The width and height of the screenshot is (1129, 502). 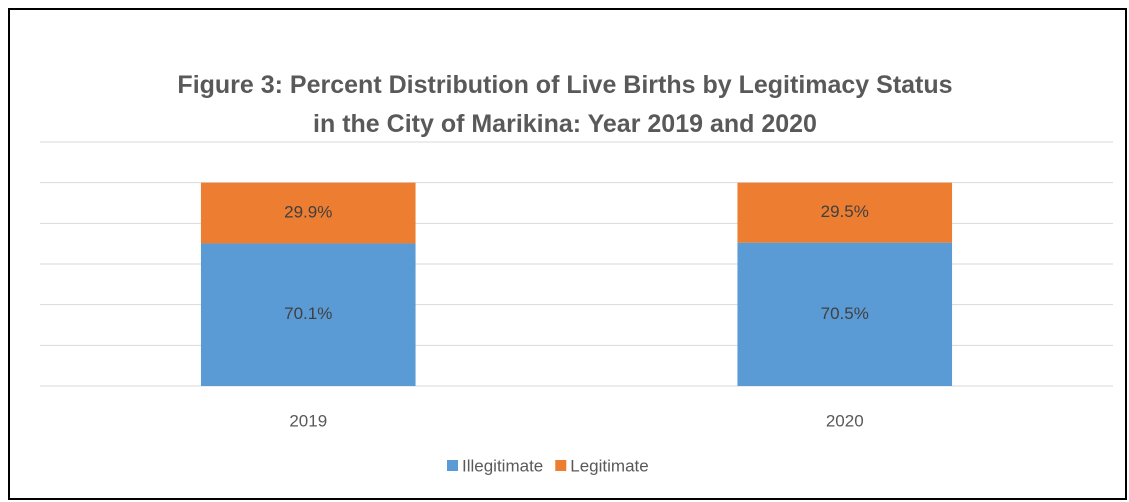 I want to click on x-tick-label: 2019, so click(x=308, y=420).